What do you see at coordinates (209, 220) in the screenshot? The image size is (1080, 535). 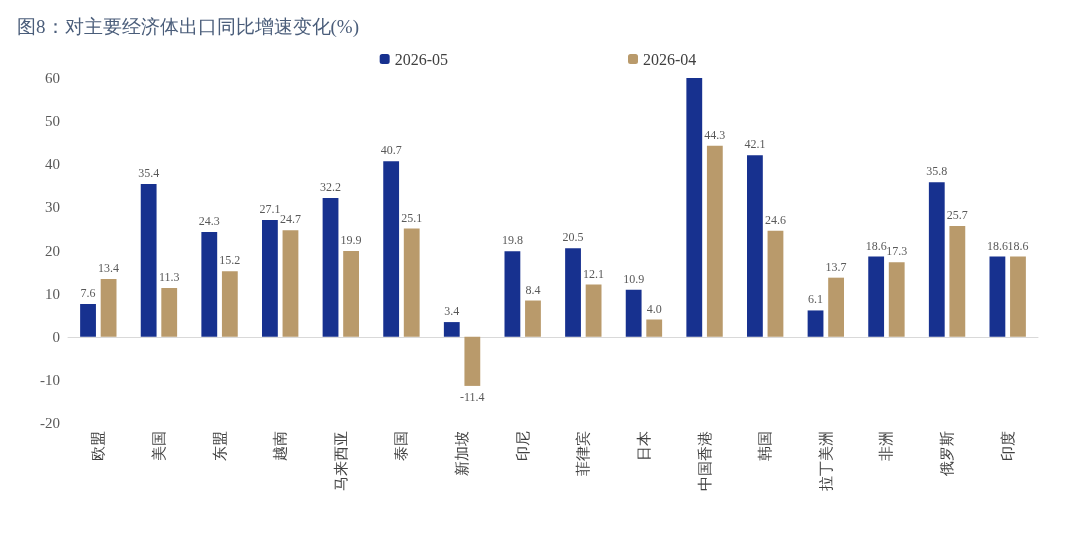 I see `data-label: 24.3` at bounding box center [209, 220].